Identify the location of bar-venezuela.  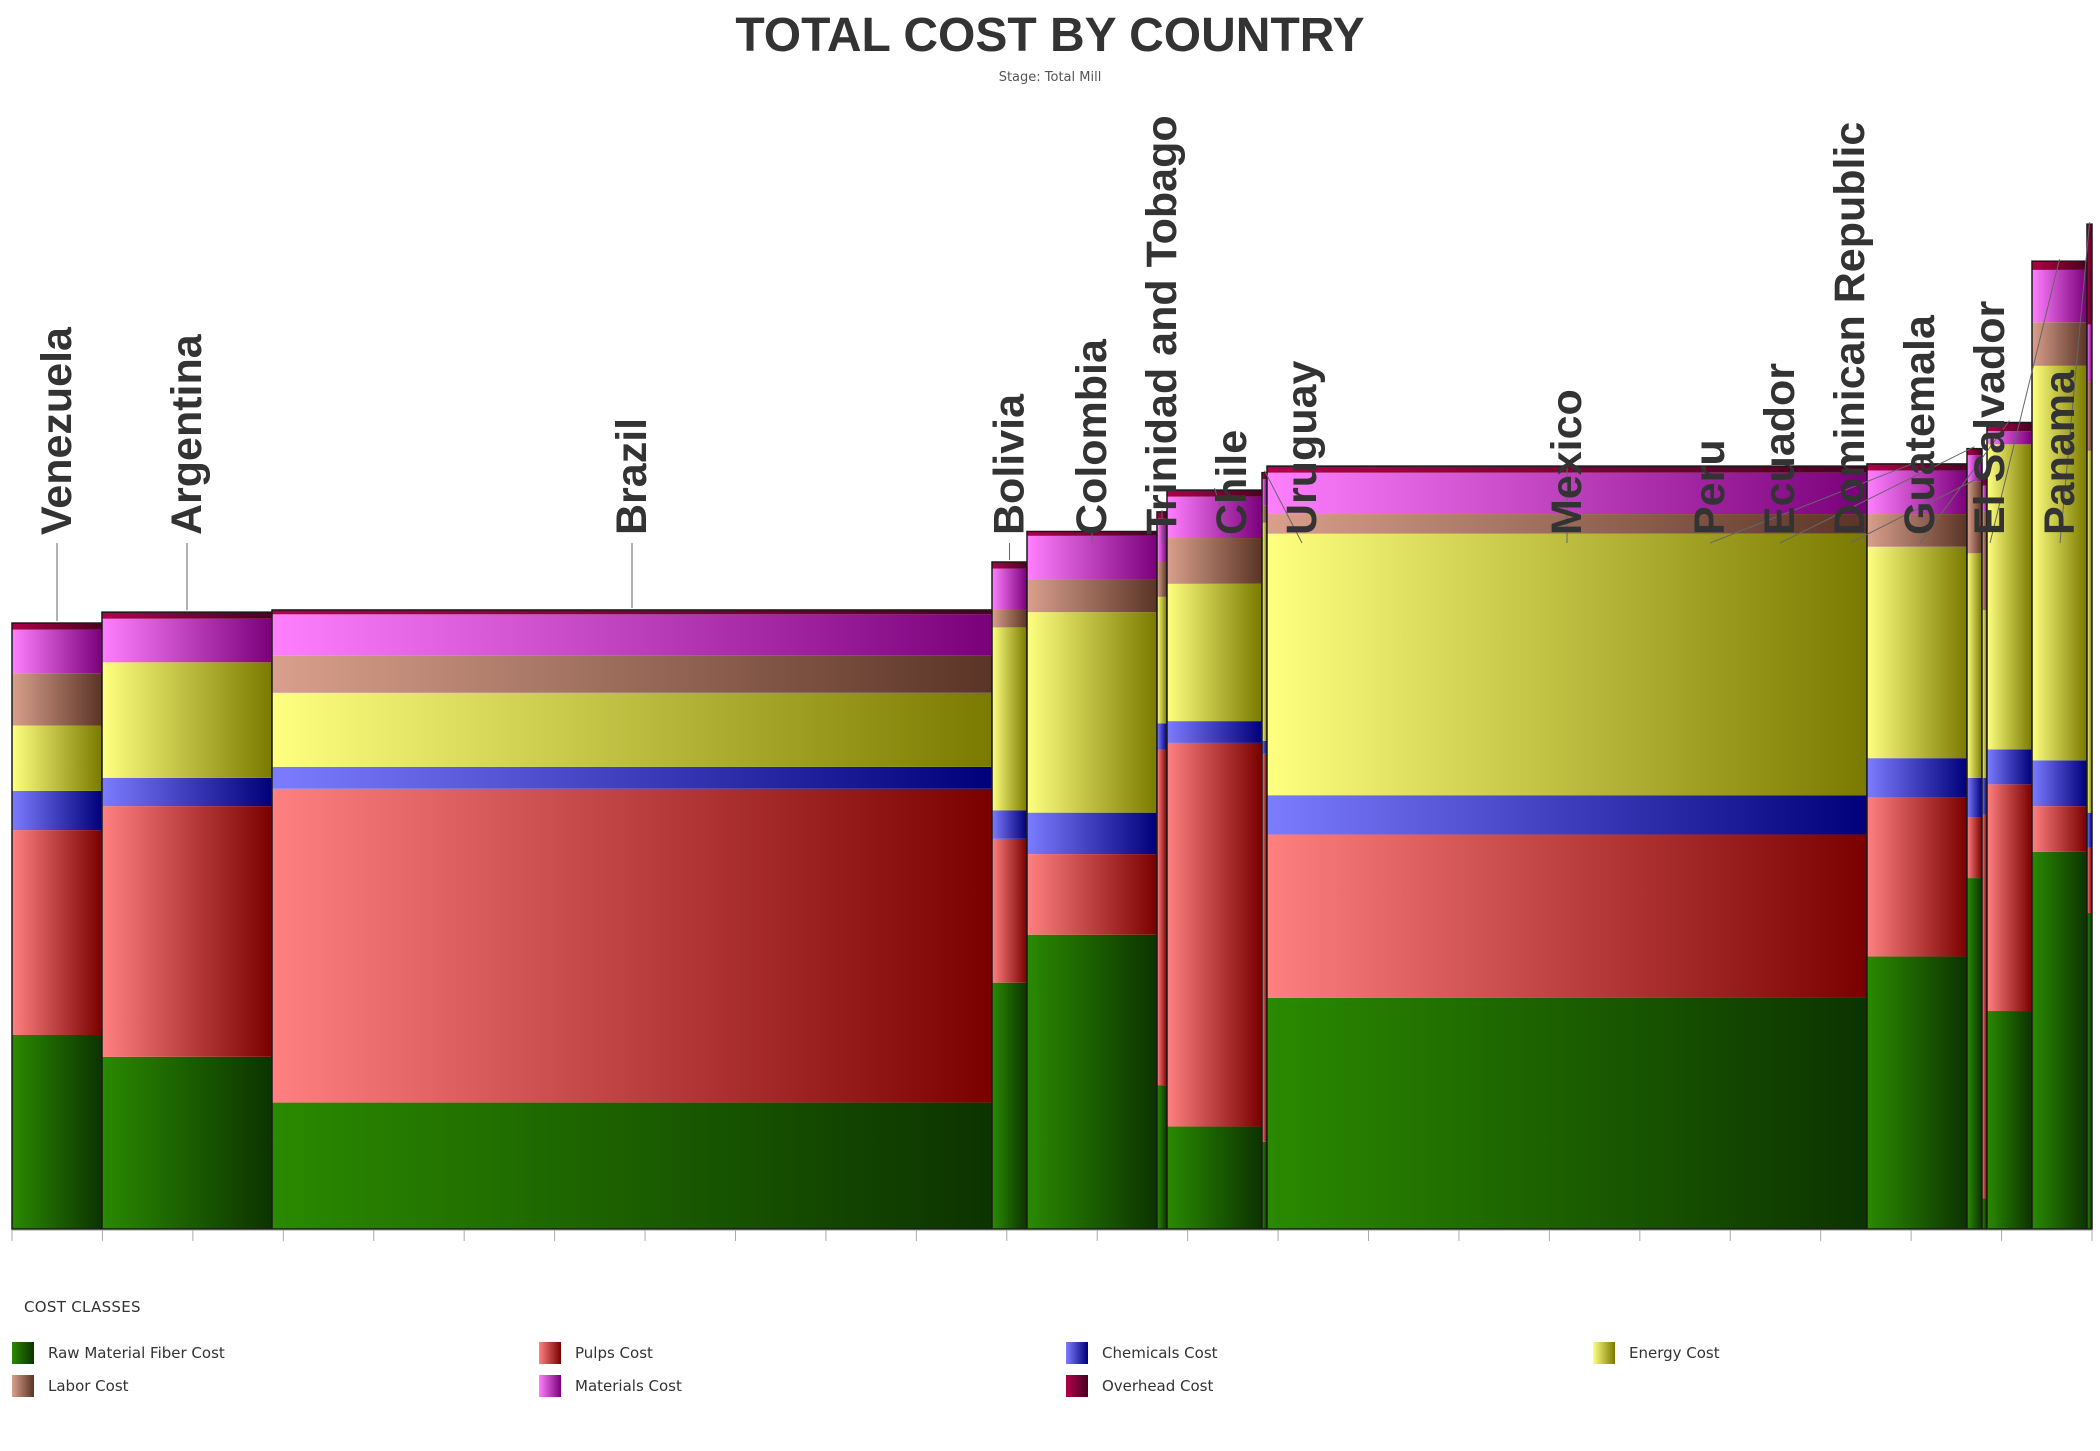
(57, 926).